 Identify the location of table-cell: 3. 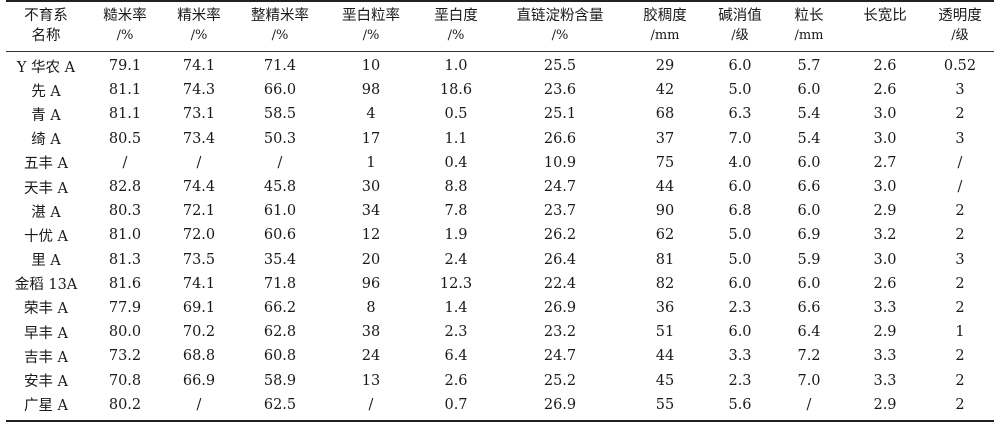
(960, 259).